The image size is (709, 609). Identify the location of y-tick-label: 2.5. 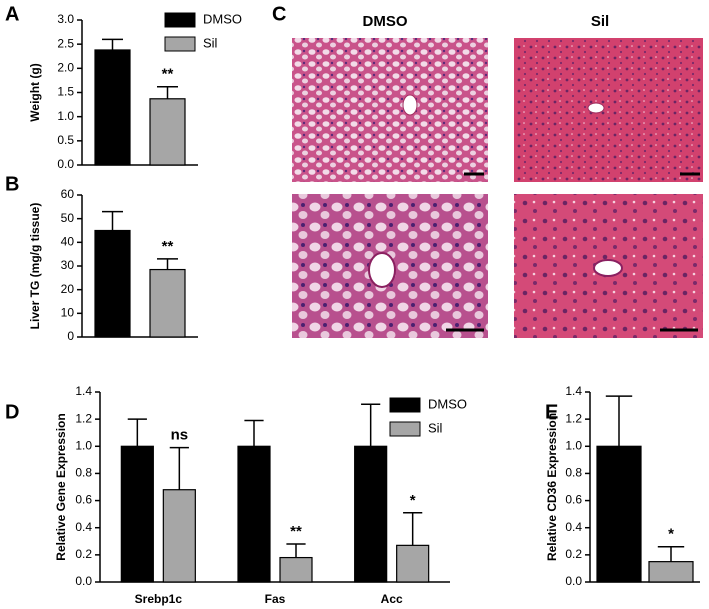
(65, 43).